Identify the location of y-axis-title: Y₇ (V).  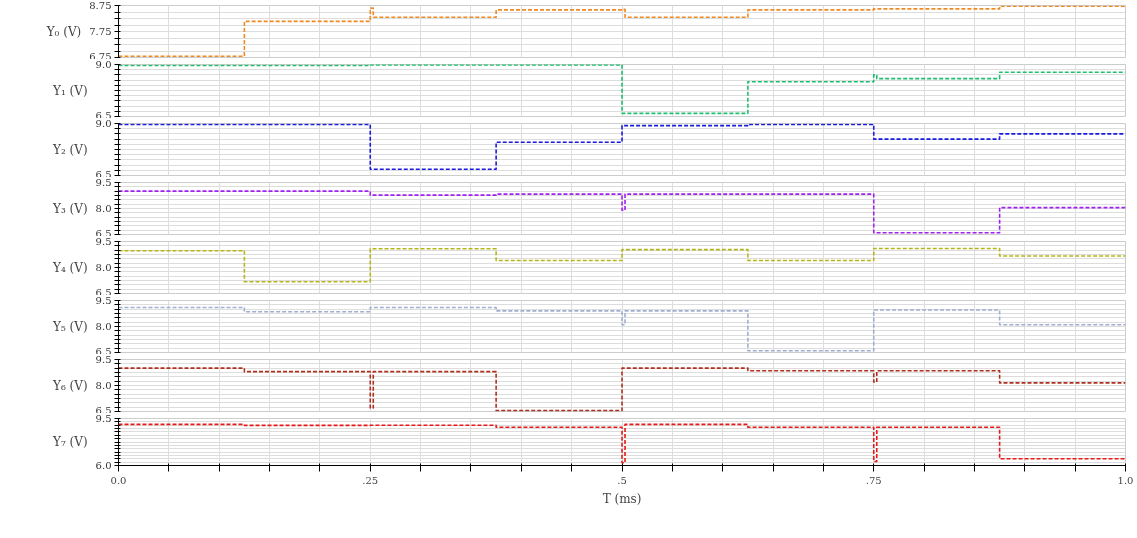
(70, 442).